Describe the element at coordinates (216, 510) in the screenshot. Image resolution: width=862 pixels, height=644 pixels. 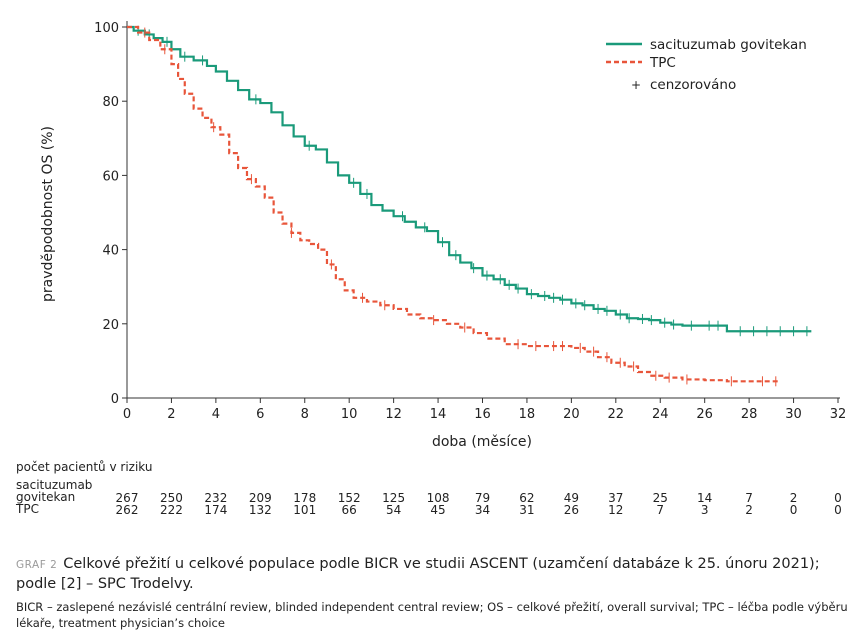
I see `risk-value: 174` at that location.